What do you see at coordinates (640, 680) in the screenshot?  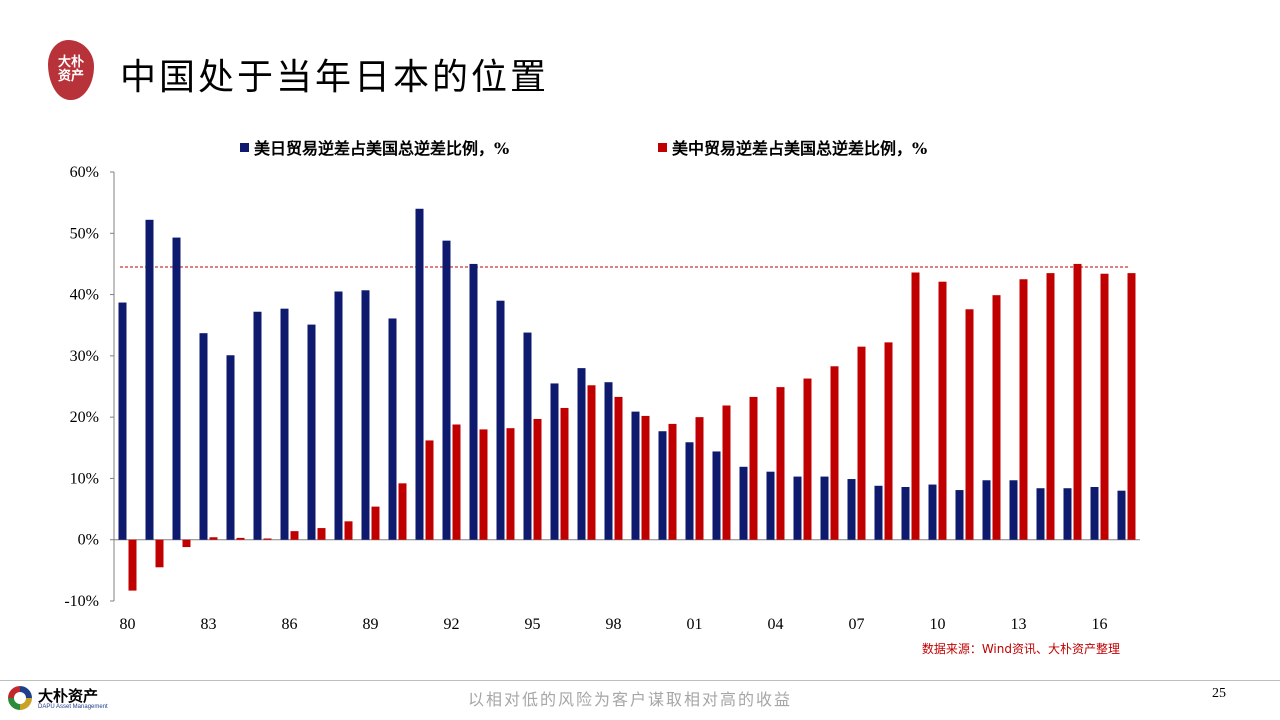 I see `footer-divider` at bounding box center [640, 680].